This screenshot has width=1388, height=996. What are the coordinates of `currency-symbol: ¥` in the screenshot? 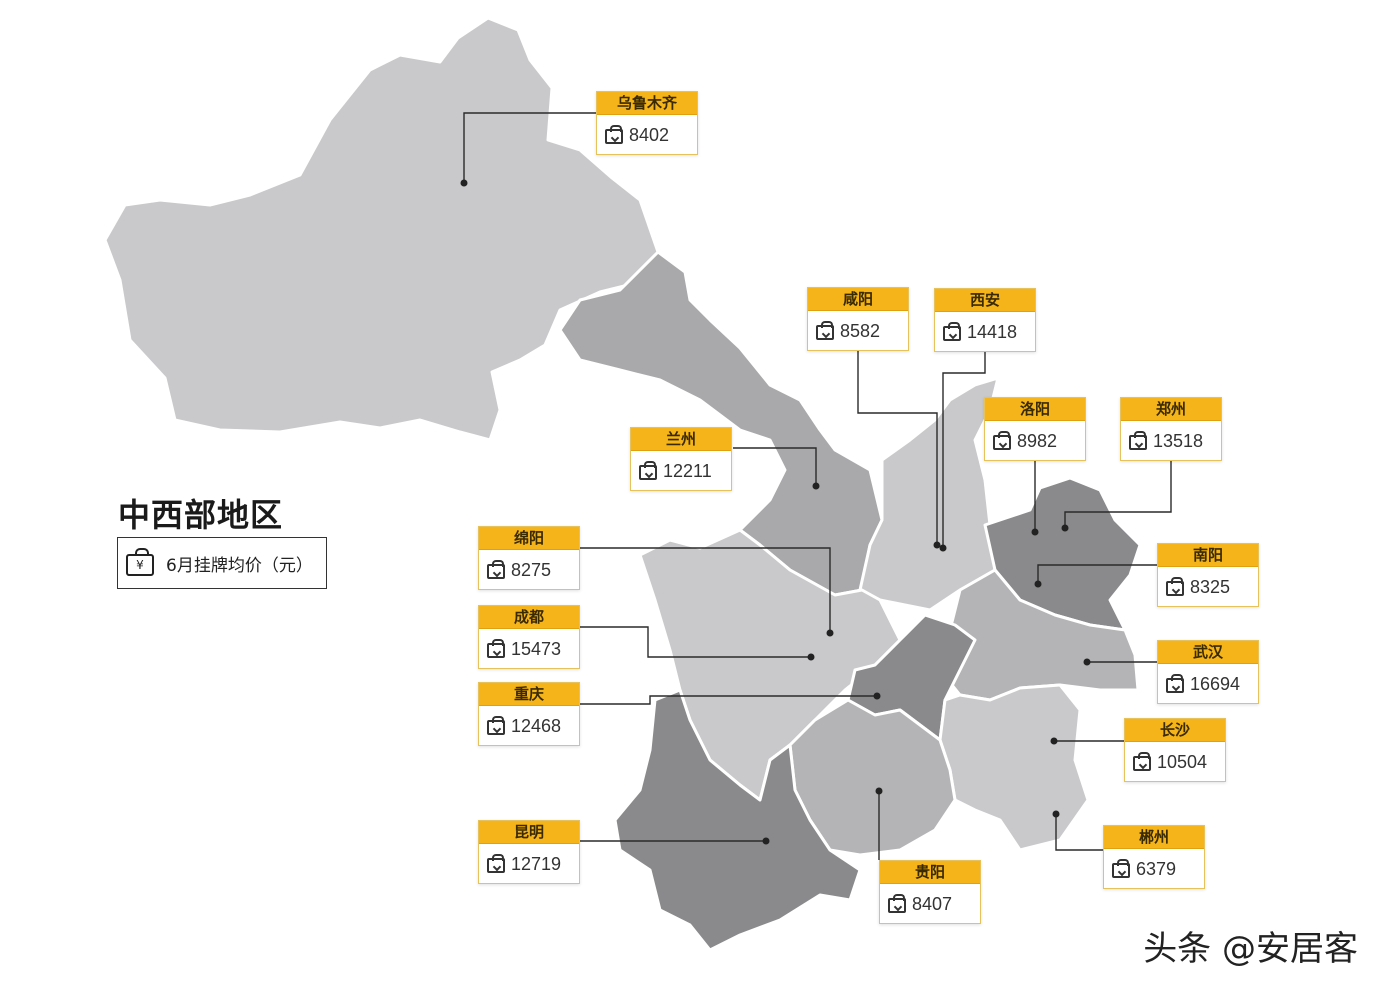 It's located at (140, 565).